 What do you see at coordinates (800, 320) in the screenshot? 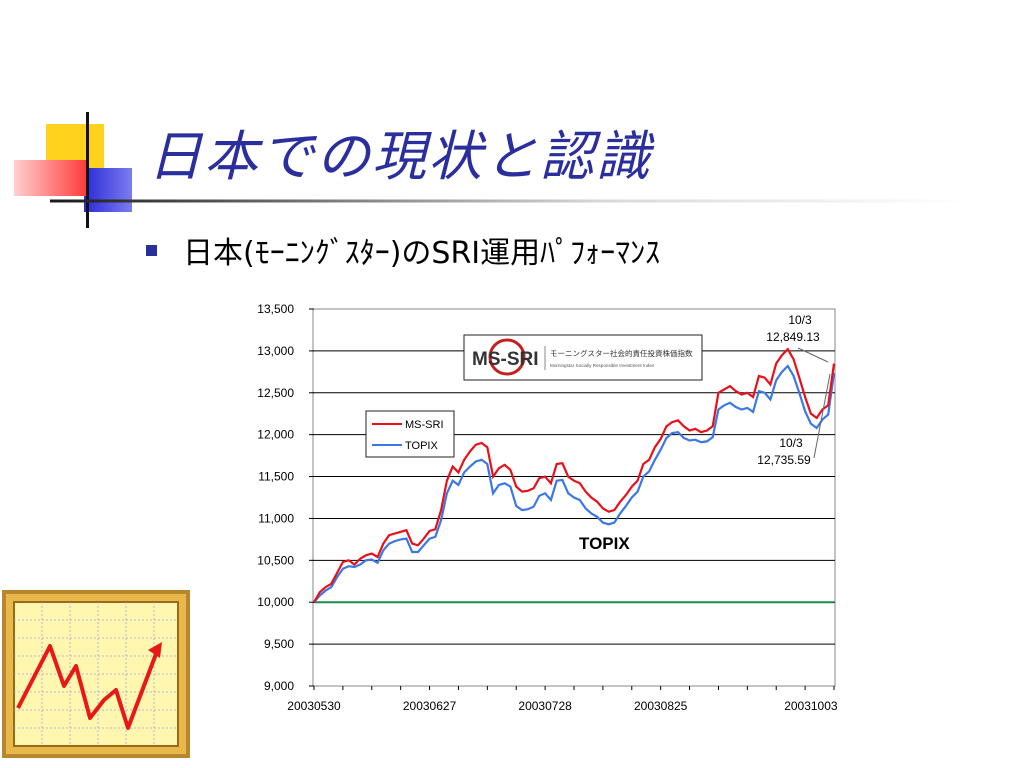
I see `annotation-sri-date: 10/3` at bounding box center [800, 320].